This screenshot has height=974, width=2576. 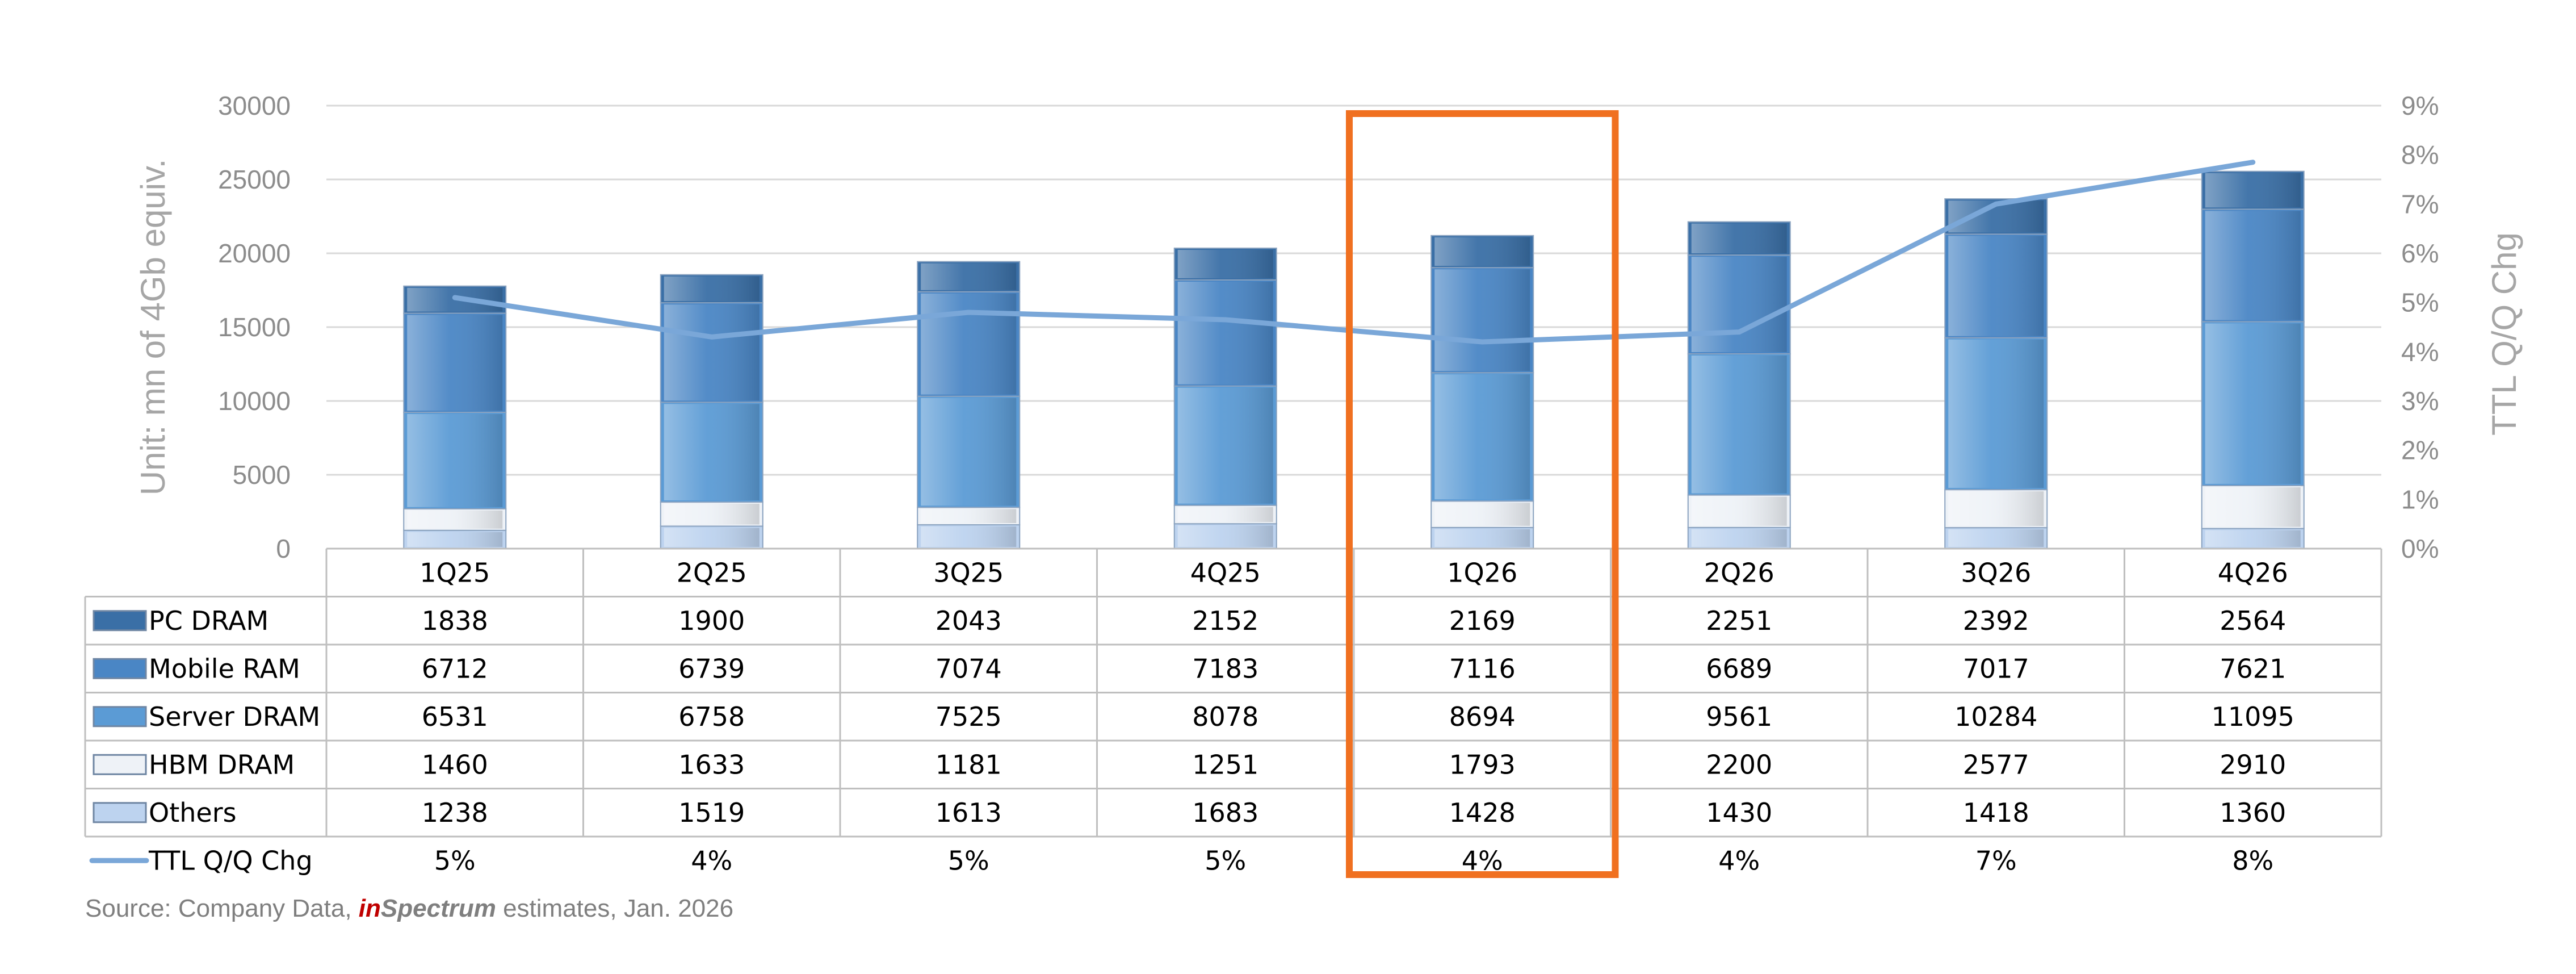 What do you see at coordinates (2420, 351) in the screenshot?
I see `y2-tick-label: 4%` at bounding box center [2420, 351].